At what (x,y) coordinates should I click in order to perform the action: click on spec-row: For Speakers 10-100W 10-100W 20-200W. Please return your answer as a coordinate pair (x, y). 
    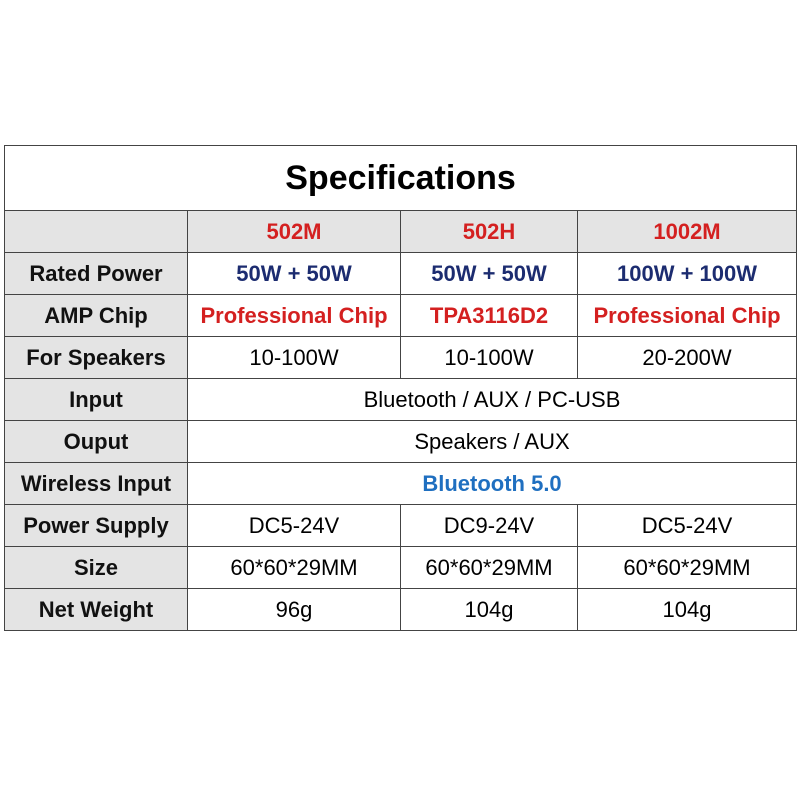
    Looking at the image, I should click on (401, 357).